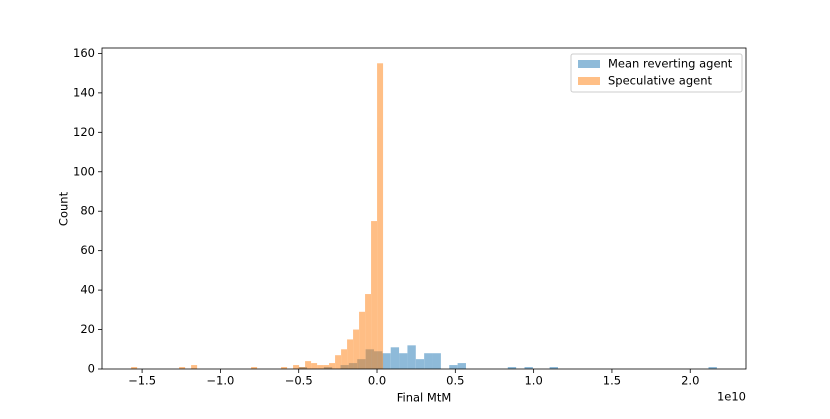  What do you see at coordinates (87, 290) in the screenshot?
I see `y-tick-label: 40` at bounding box center [87, 290].